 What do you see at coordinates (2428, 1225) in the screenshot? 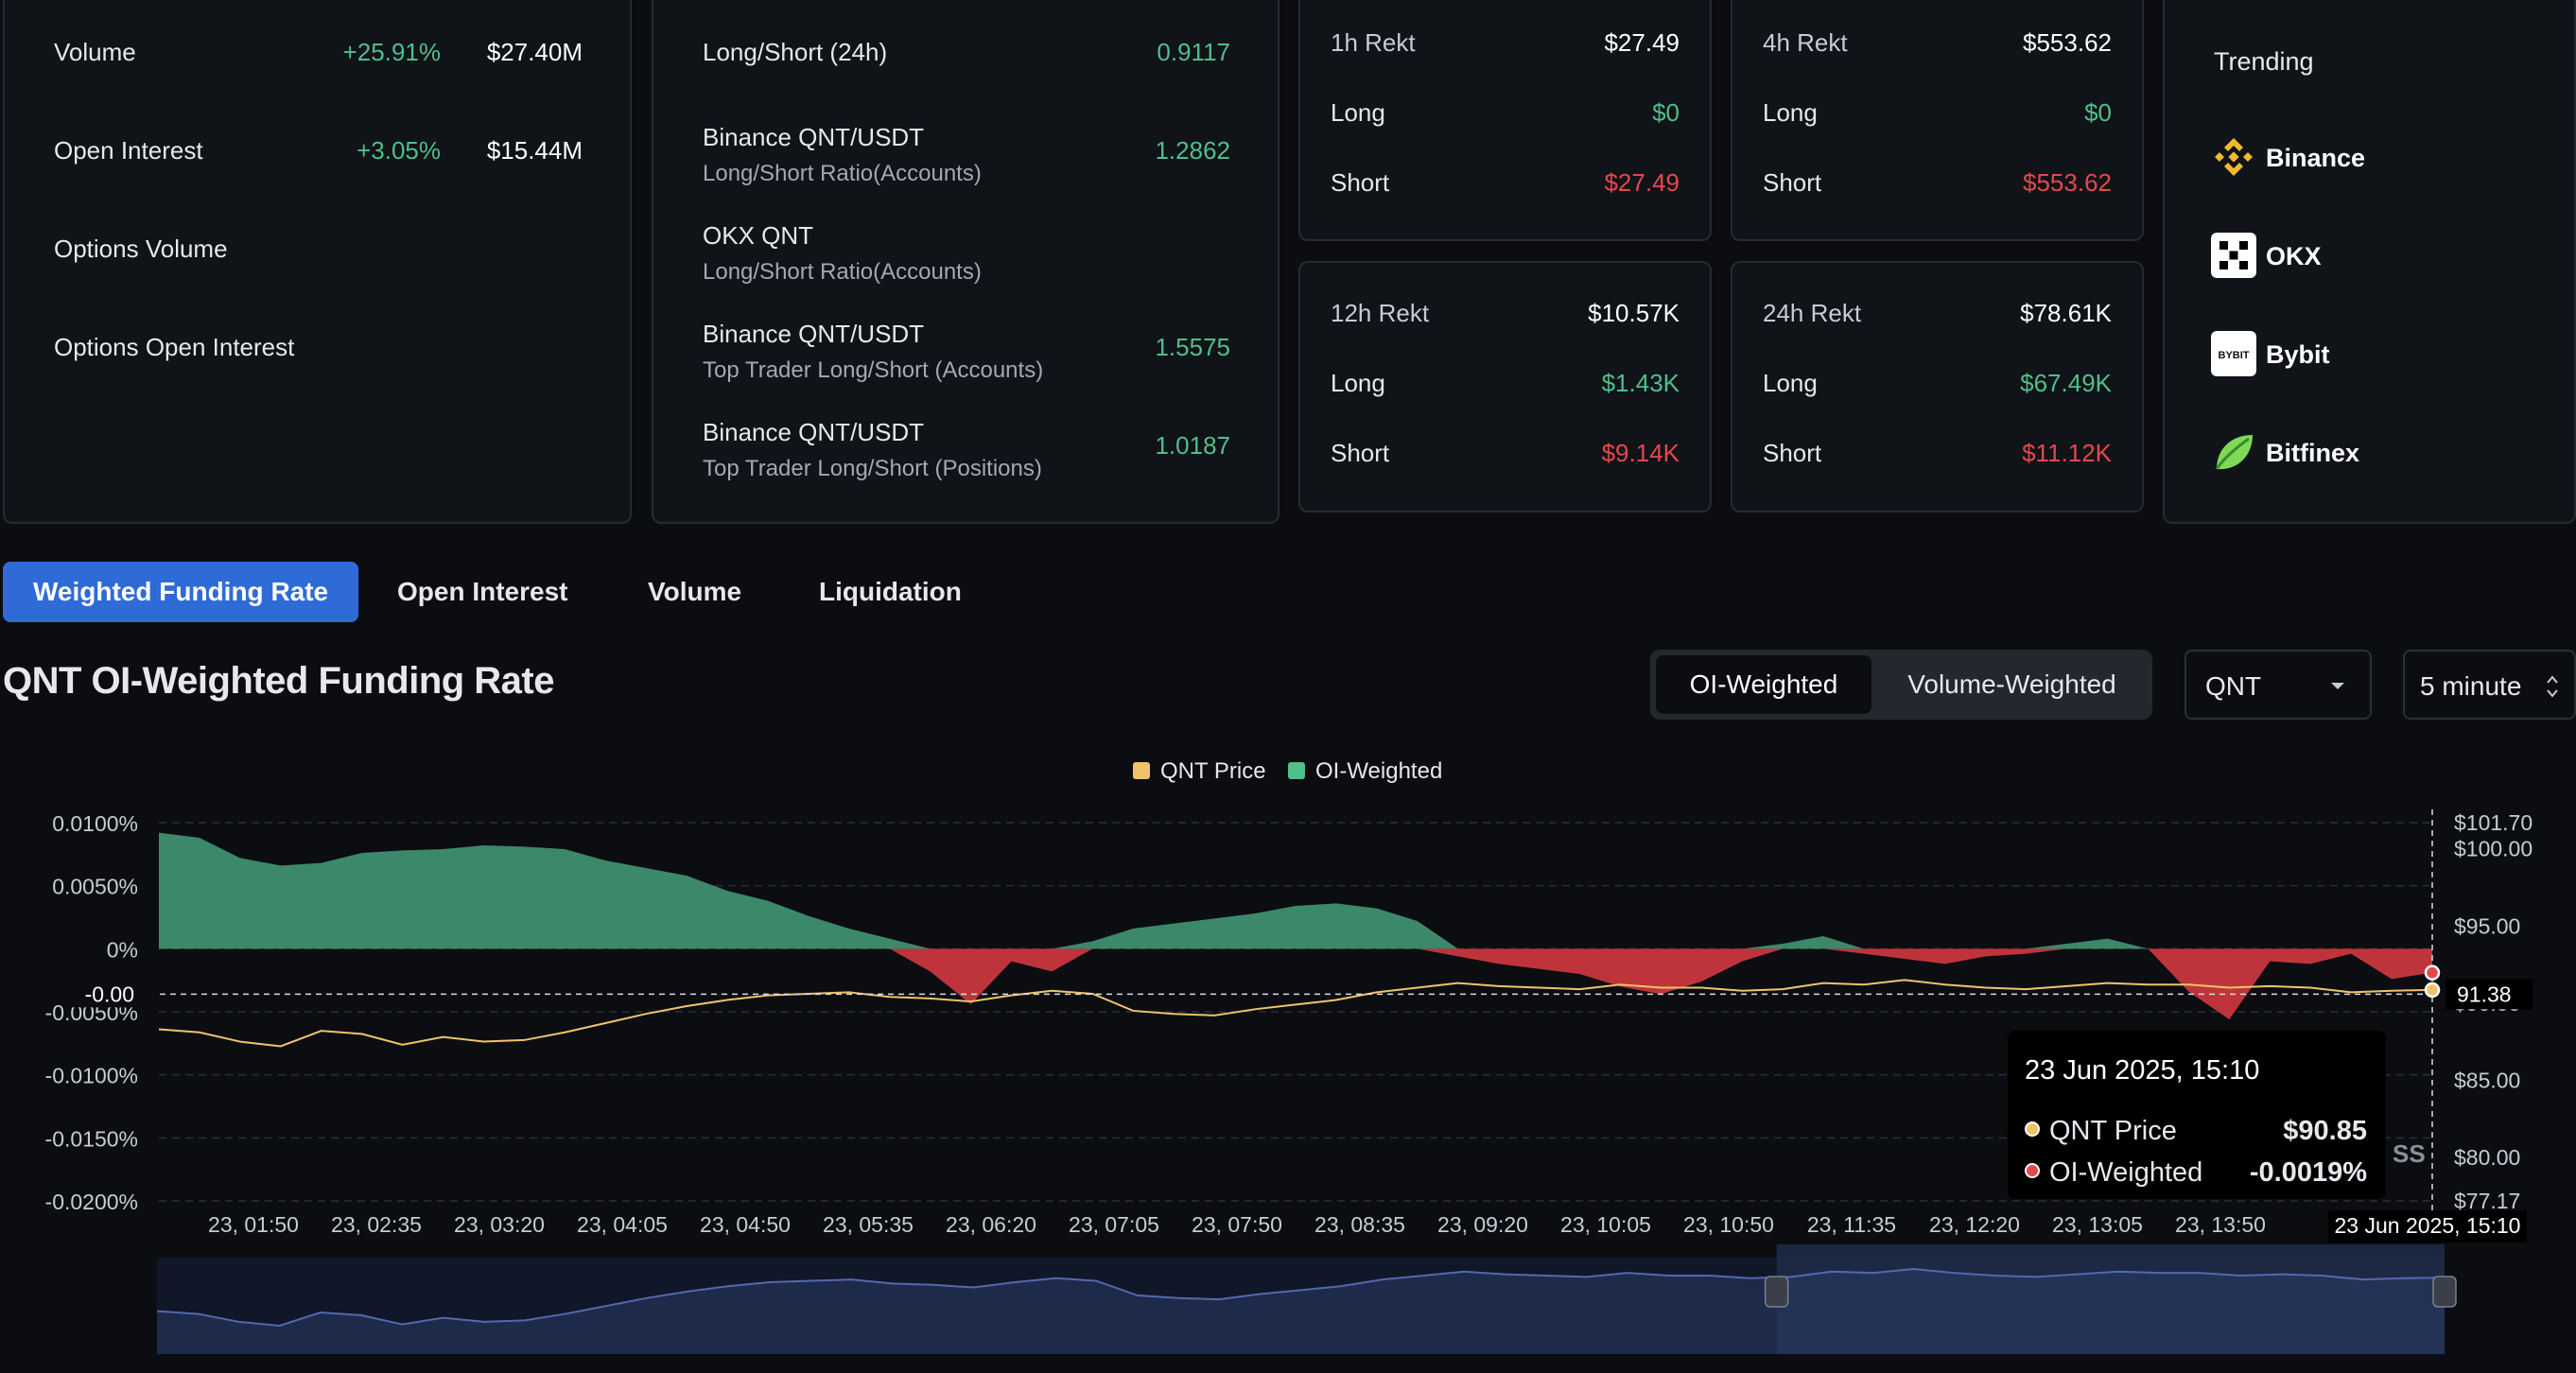
I see `crosshair-x-label: 23 Jun 2025, 15:10` at bounding box center [2428, 1225].